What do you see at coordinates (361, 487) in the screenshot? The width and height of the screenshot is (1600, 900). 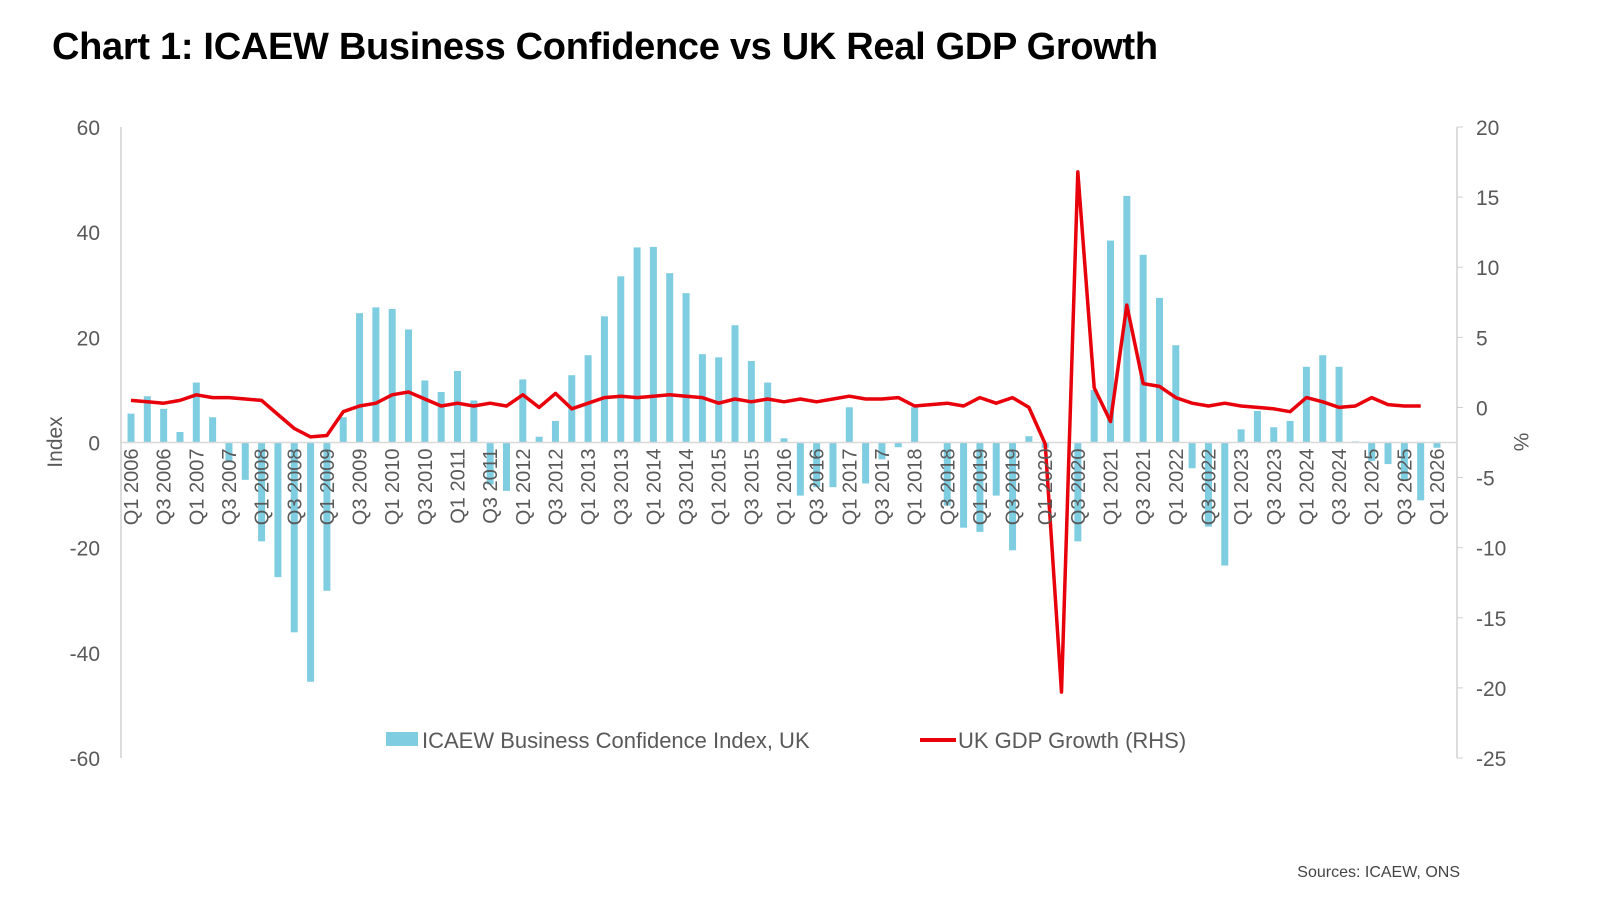 I see `x-tick-label: Q3 2009` at bounding box center [361, 487].